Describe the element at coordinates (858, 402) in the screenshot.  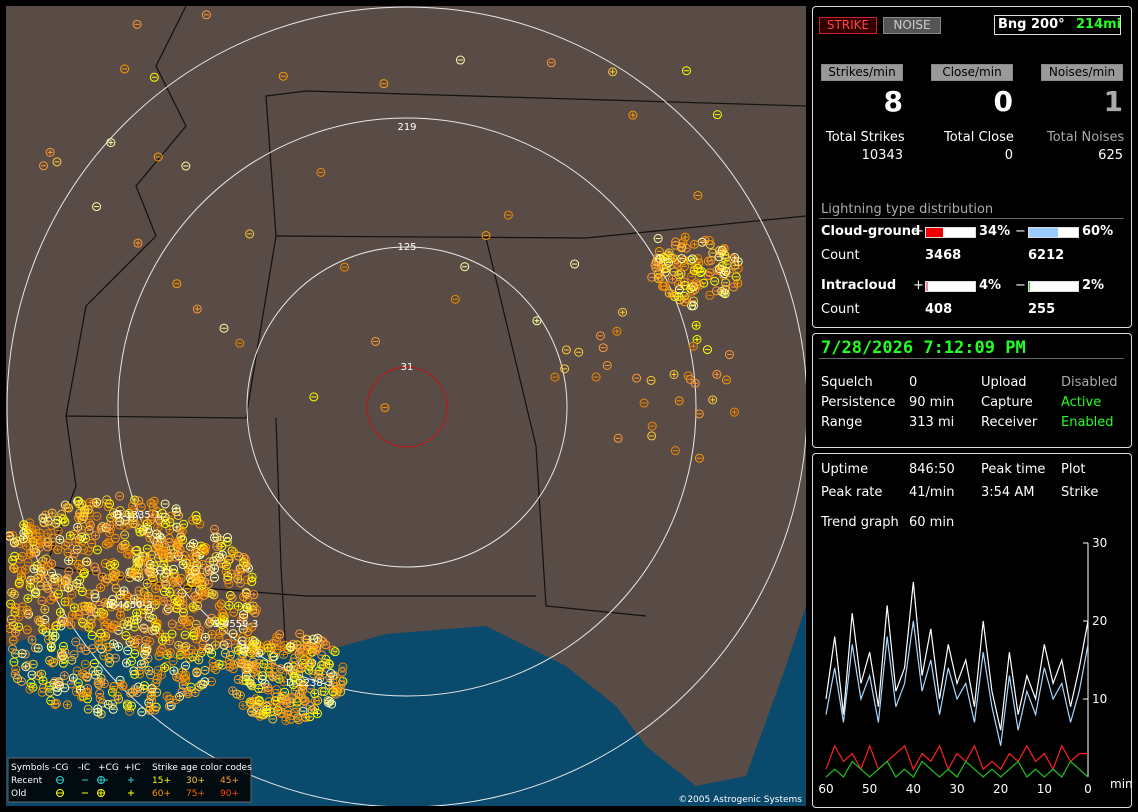
I see `setting: Persistence` at that location.